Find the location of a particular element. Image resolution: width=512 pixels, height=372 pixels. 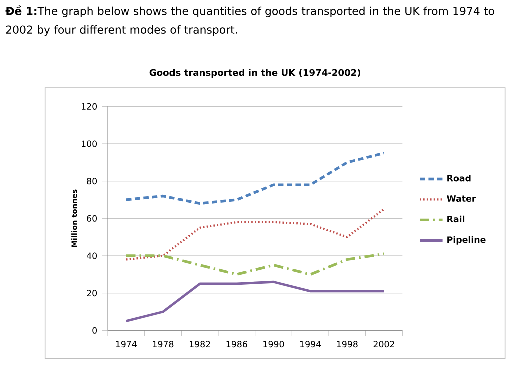

y-tick-label: 100 is located at coordinates (90, 144).